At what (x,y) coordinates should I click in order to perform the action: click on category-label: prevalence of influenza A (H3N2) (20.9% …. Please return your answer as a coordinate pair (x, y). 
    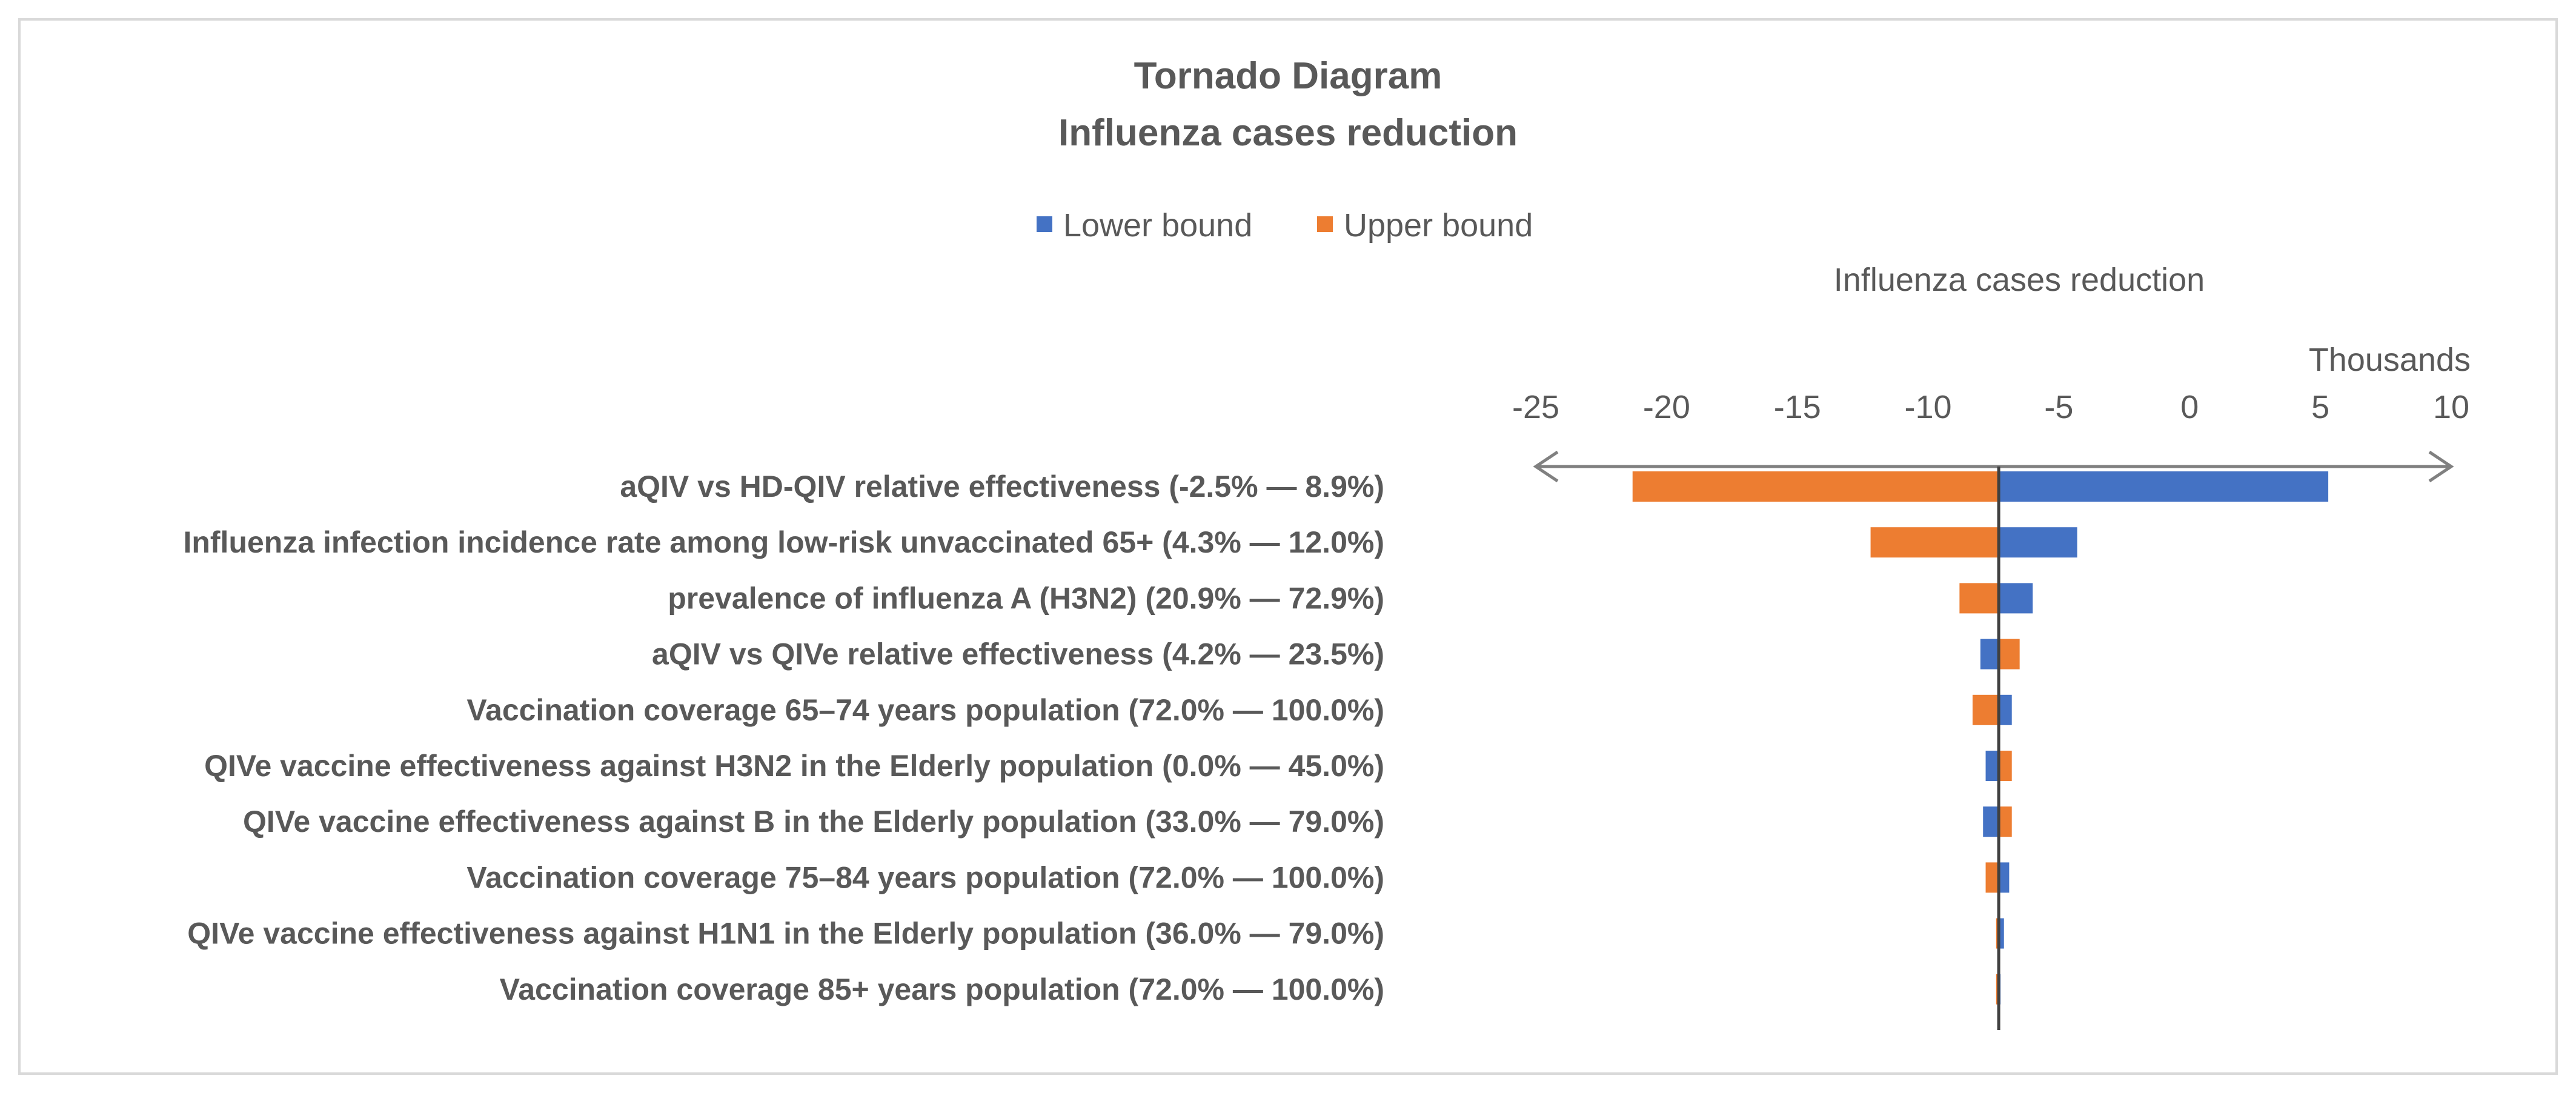
    Looking at the image, I should click on (1026, 598).